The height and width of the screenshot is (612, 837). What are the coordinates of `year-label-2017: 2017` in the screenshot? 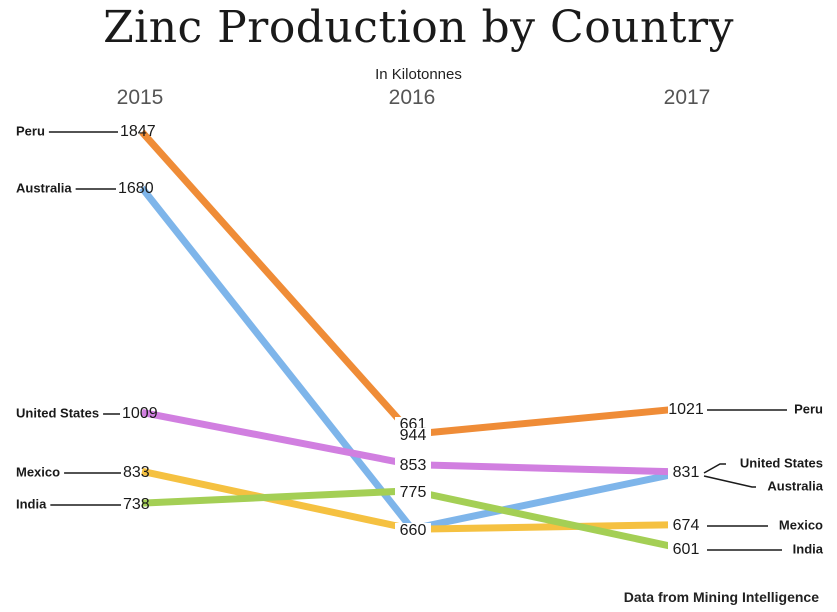 It's located at (687, 97).